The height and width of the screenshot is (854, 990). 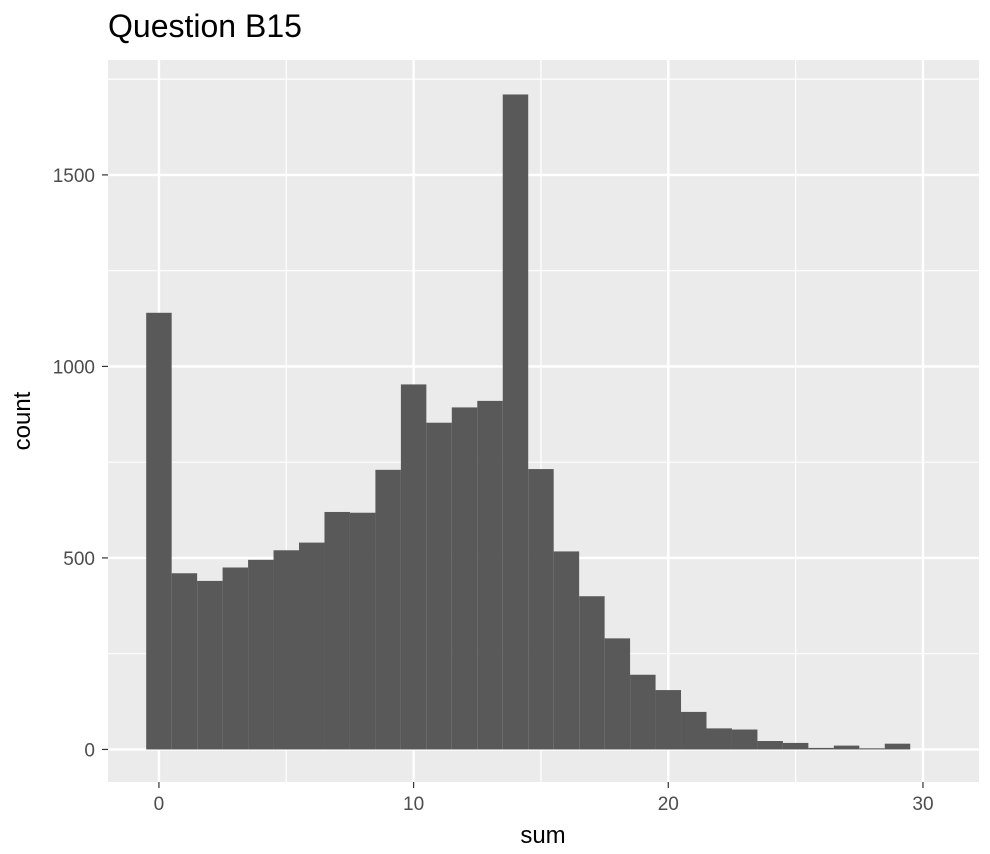 I want to click on chart-title: Question B15, so click(x=205, y=26).